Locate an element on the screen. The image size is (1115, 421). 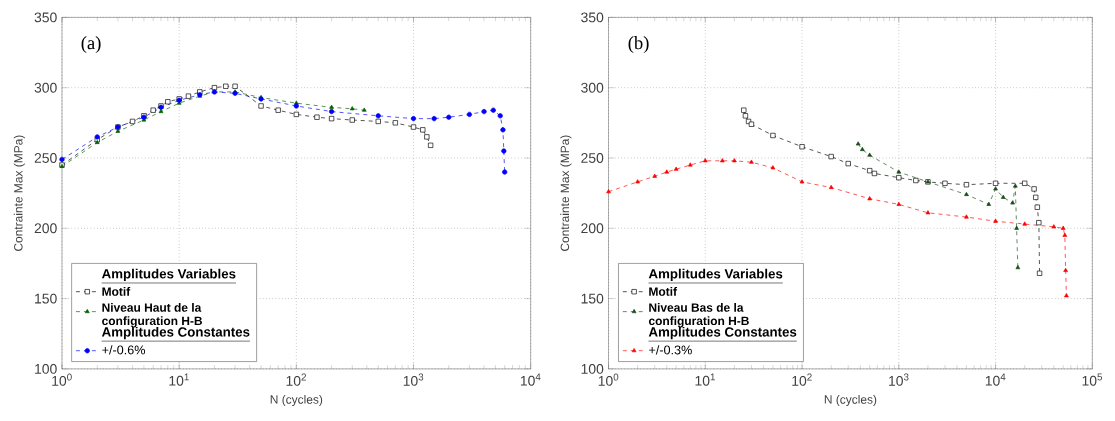
annotation: (a) is located at coordinates (91, 44).